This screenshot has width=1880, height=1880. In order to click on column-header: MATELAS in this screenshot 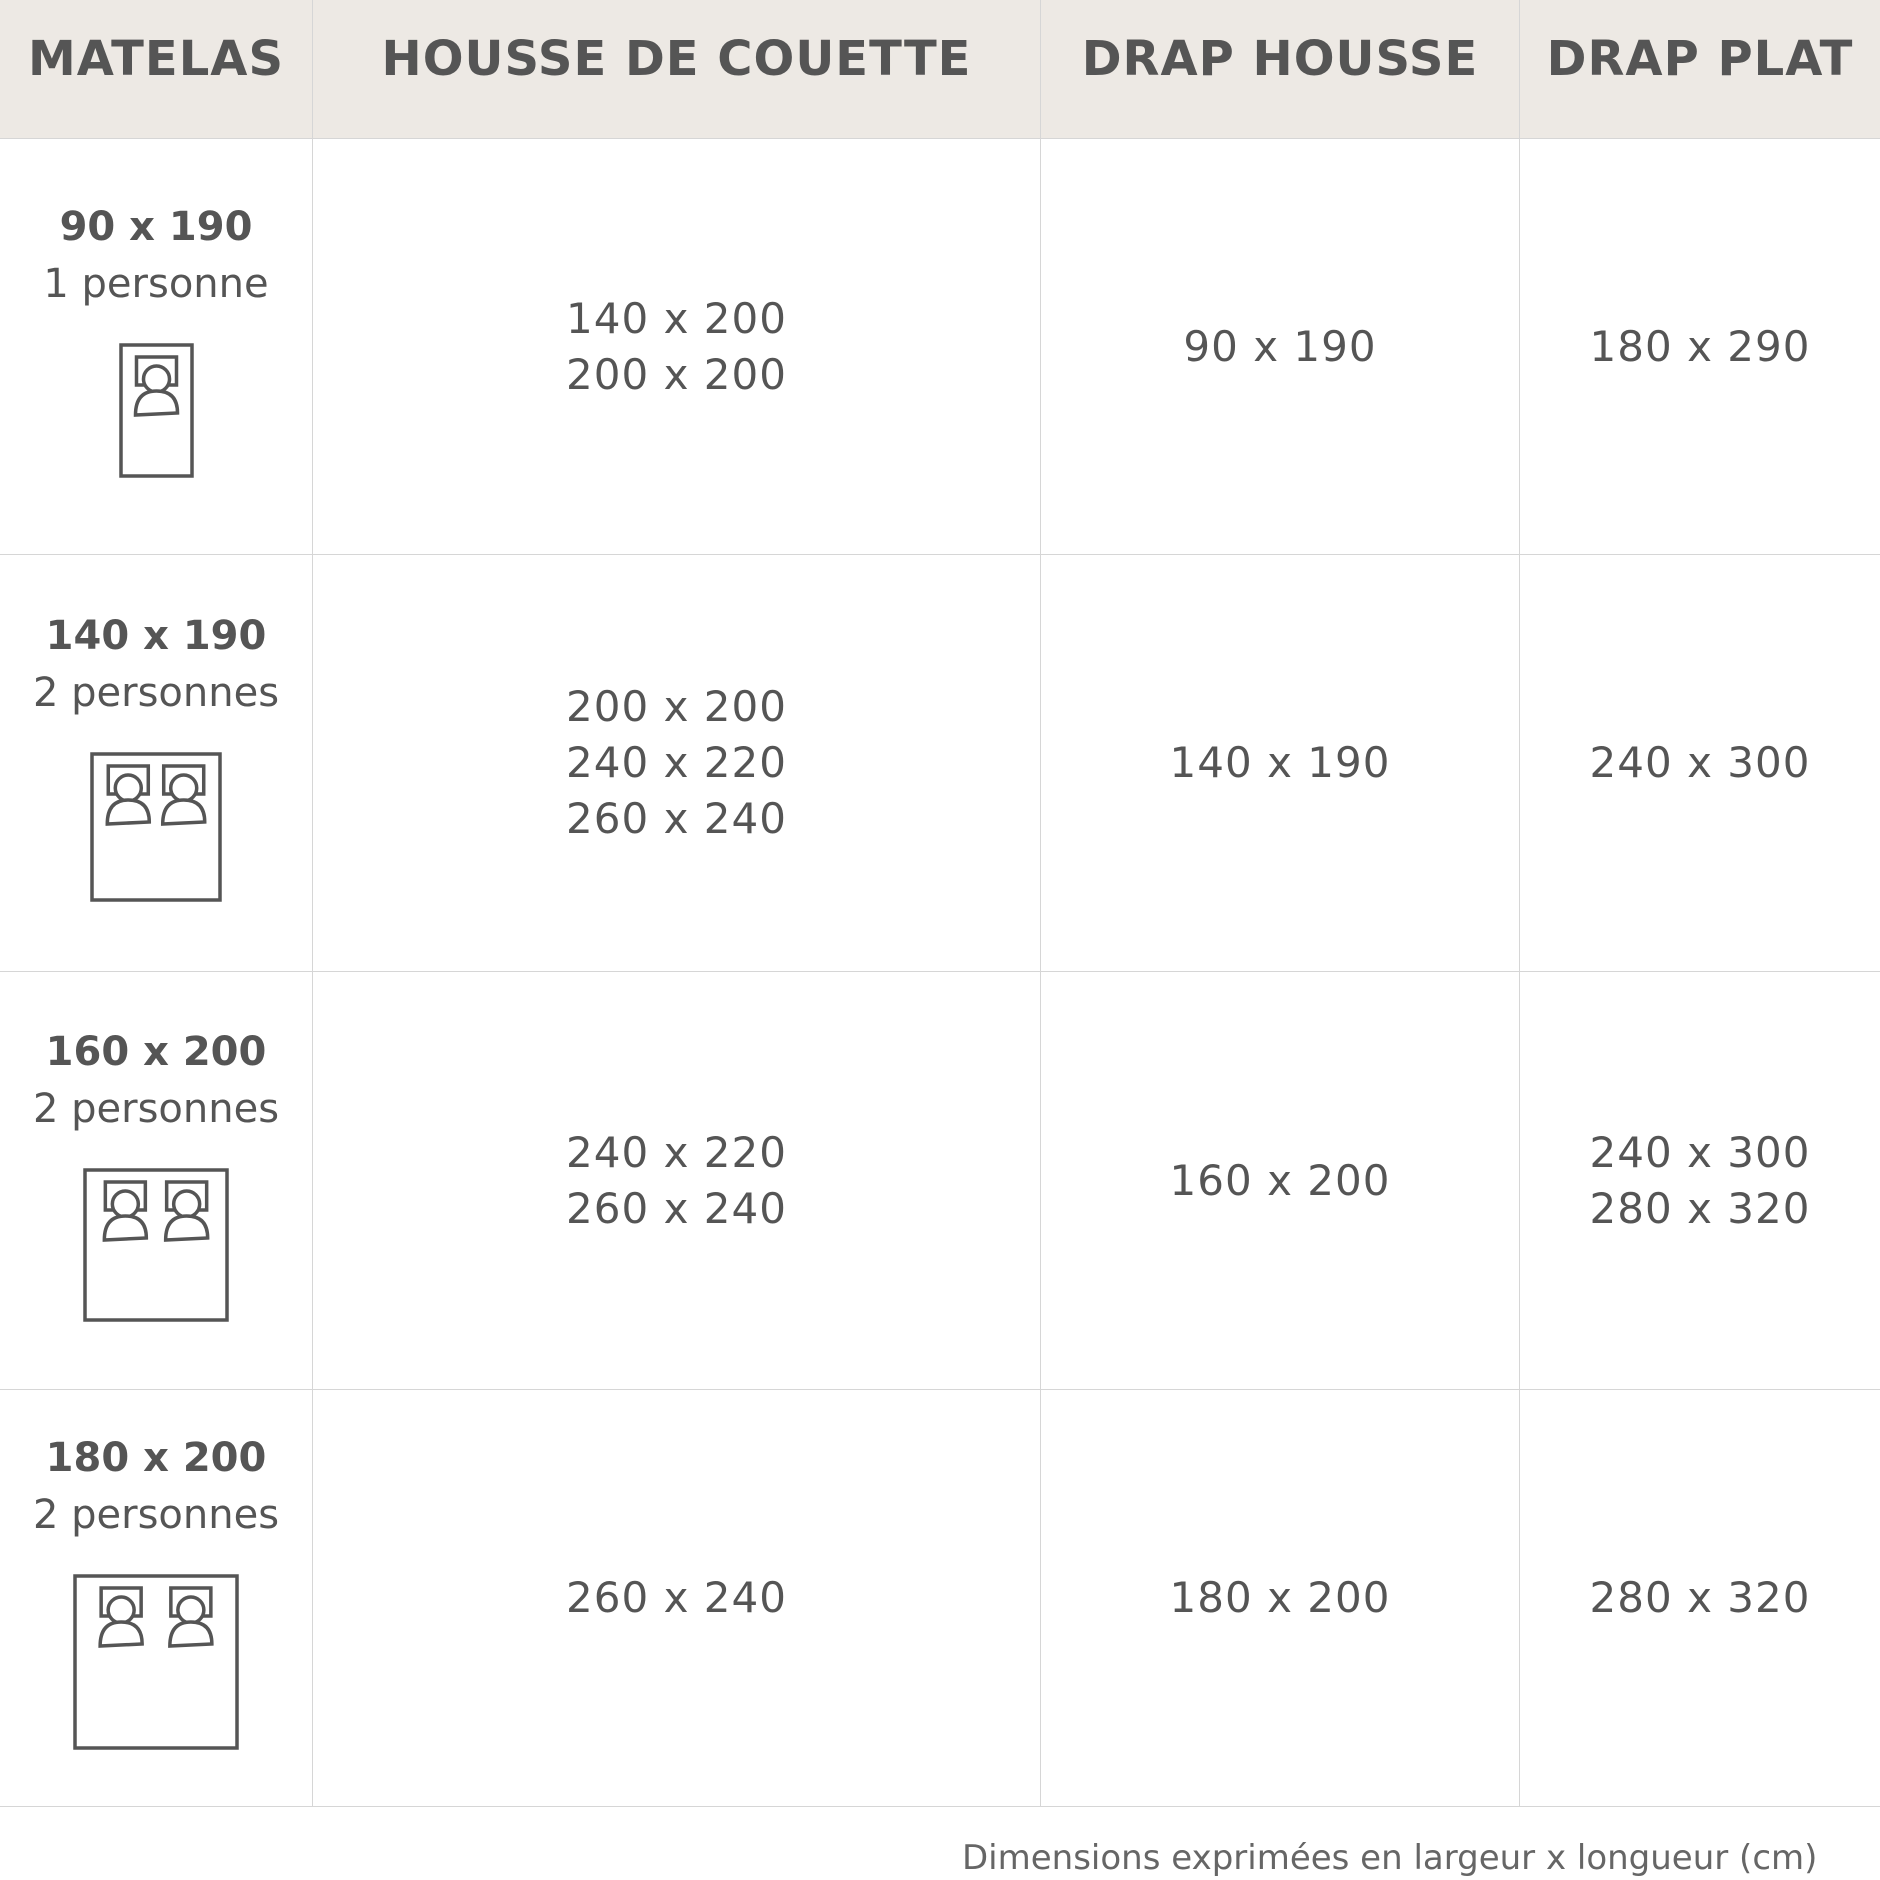, I will do `click(156, 69)`.